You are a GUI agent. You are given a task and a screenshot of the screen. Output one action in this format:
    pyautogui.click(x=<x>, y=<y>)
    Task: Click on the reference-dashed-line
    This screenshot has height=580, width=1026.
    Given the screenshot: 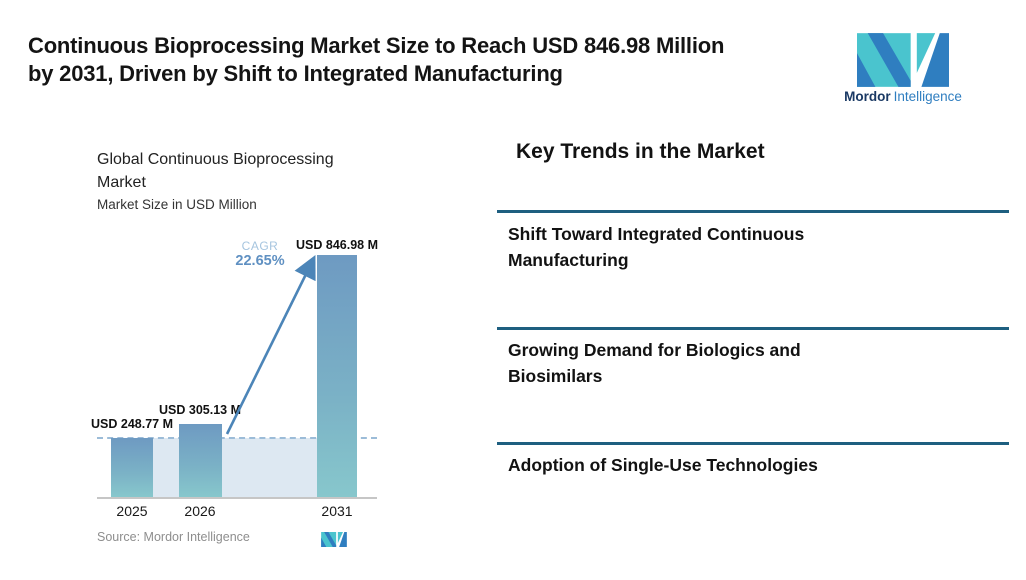 What is the action you would take?
    pyautogui.click(x=237, y=438)
    